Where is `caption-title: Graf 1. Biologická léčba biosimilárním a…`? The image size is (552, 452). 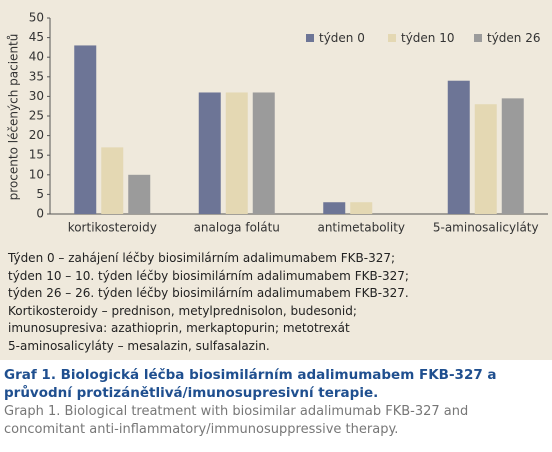 caption-title: Graf 1. Biologická léčba biosimilárním a… is located at coordinates (250, 384).